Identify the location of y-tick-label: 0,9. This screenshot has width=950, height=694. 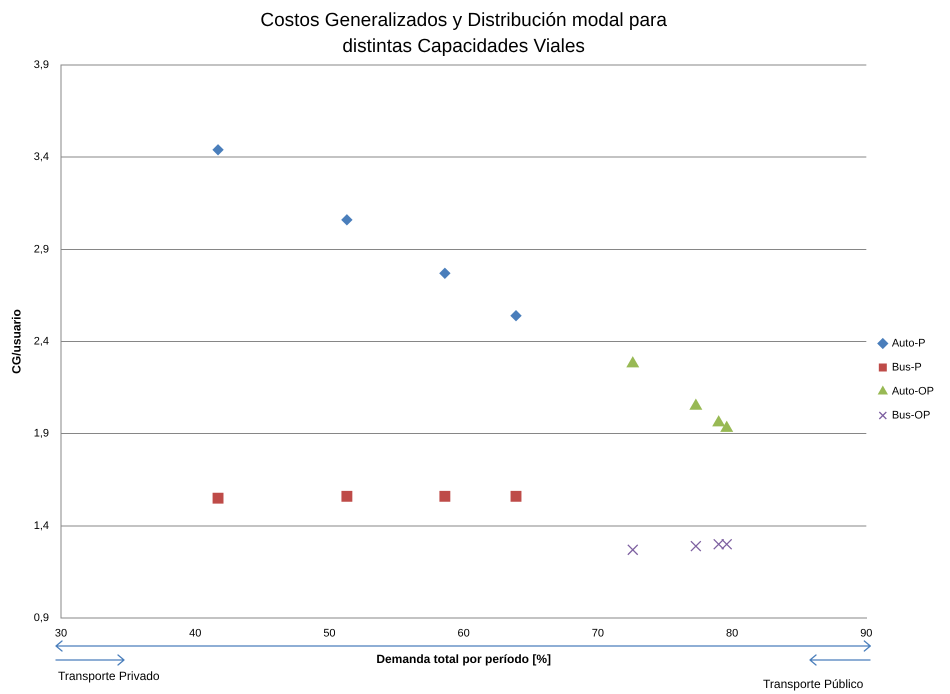
(41, 618).